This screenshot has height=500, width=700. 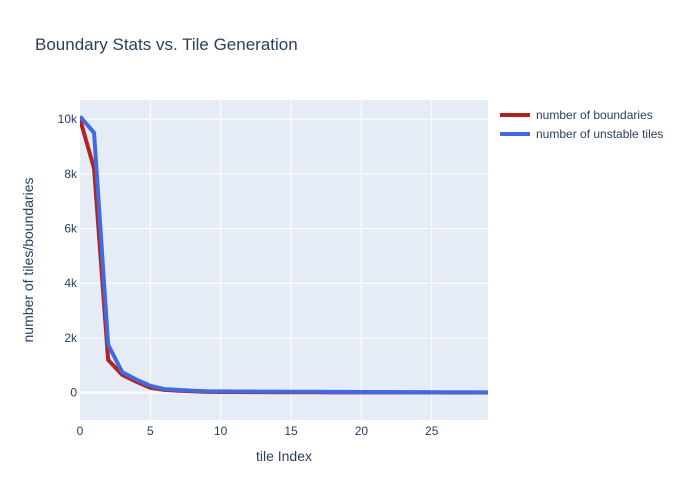 What do you see at coordinates (221, 431) in the screenshot?
I see `x-tick-label: 10` at bounding box center [221, 431].